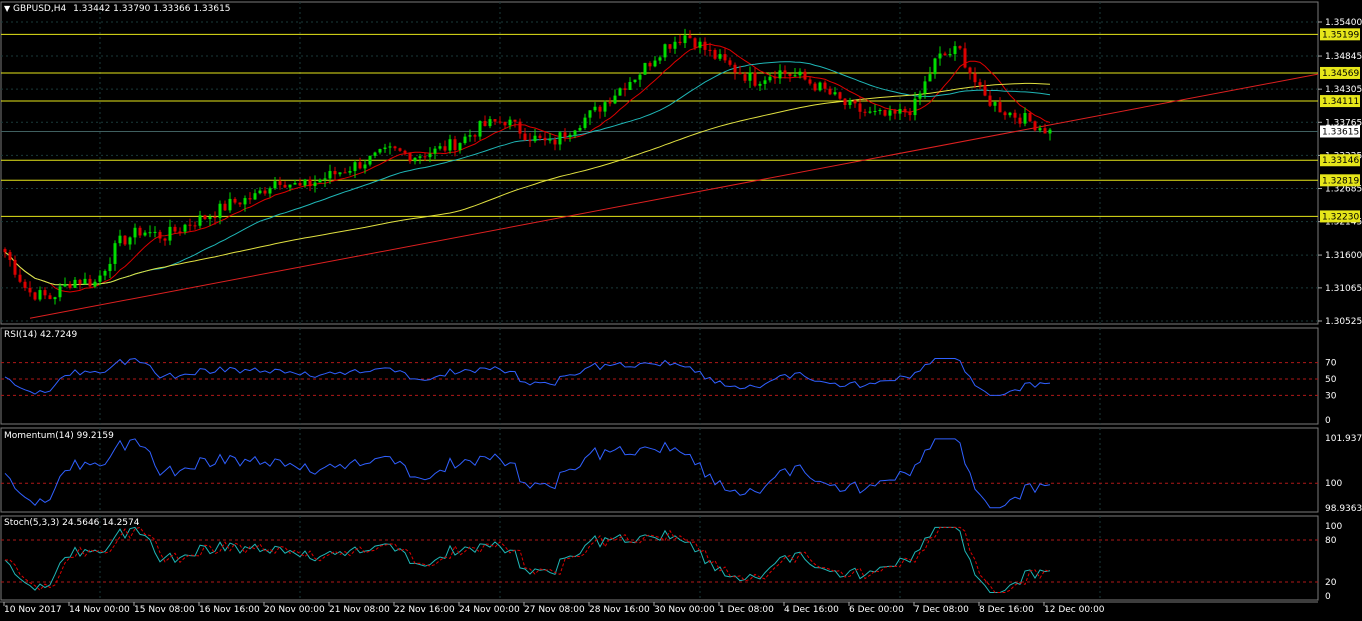 Image resolution: width=1362 pixels, height=621 pixels. I want to click on triangle-down-icon: ▼, so click(7, 8).